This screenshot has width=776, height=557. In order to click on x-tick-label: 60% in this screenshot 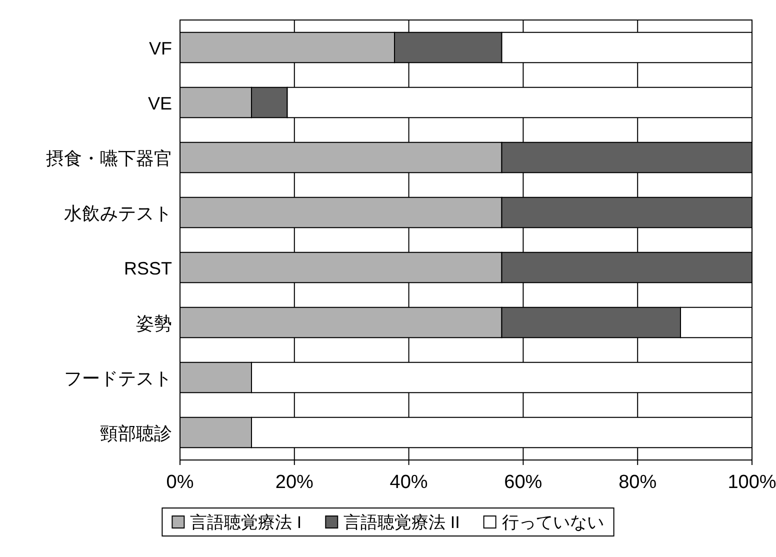, I will do `click(523, 482)`.